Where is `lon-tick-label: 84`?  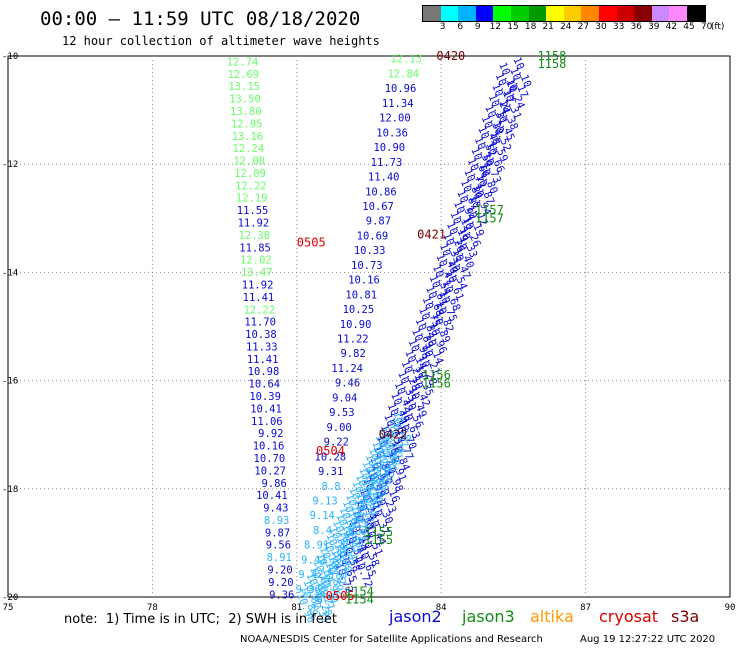
lon-tick-label: 84 is located at coordinates (441, 608).